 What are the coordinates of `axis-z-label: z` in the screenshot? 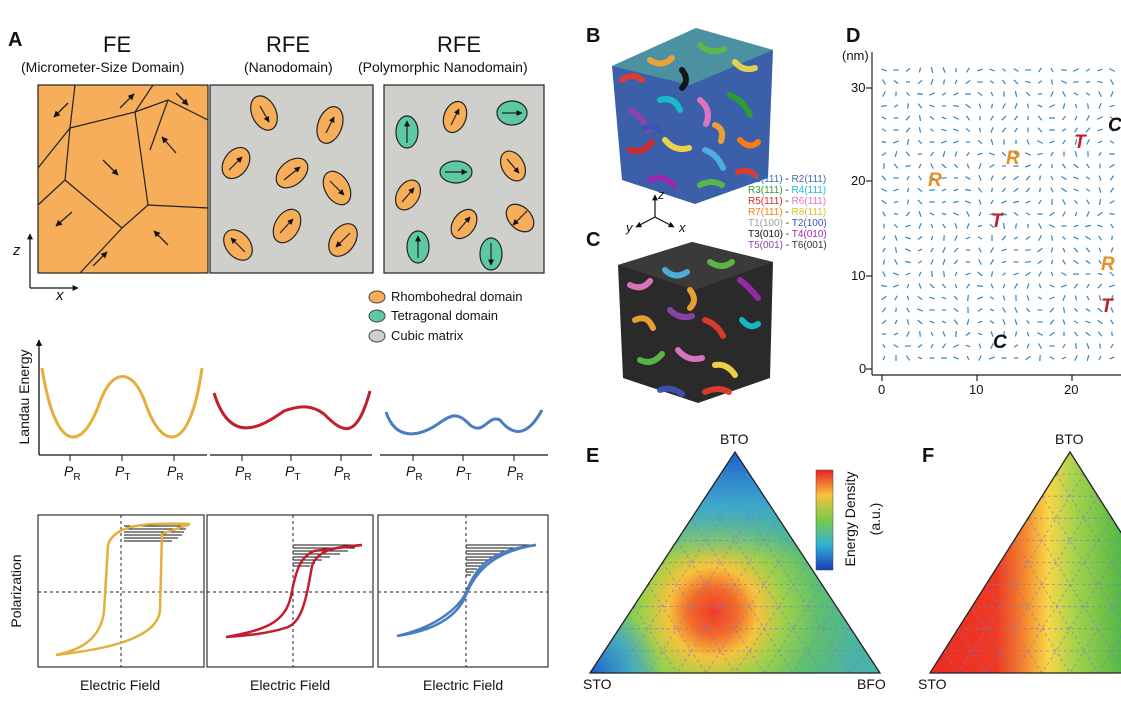 It's located at (17, 250).